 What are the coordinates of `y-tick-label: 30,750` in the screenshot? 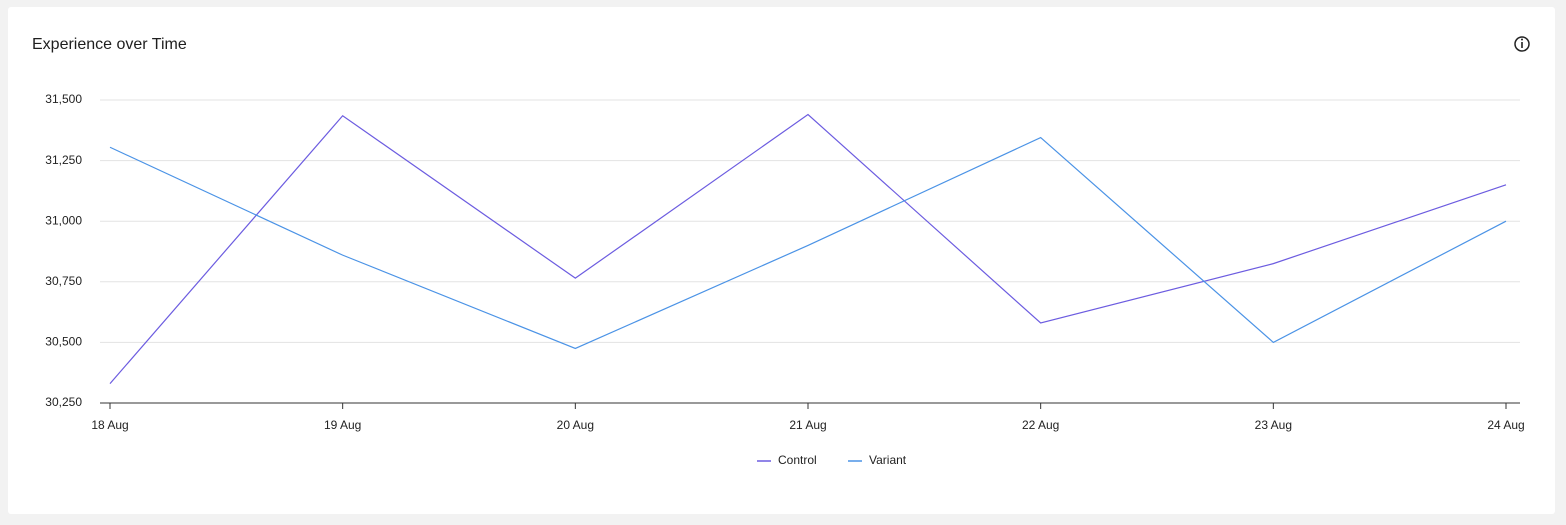 It's located at (63, 281).